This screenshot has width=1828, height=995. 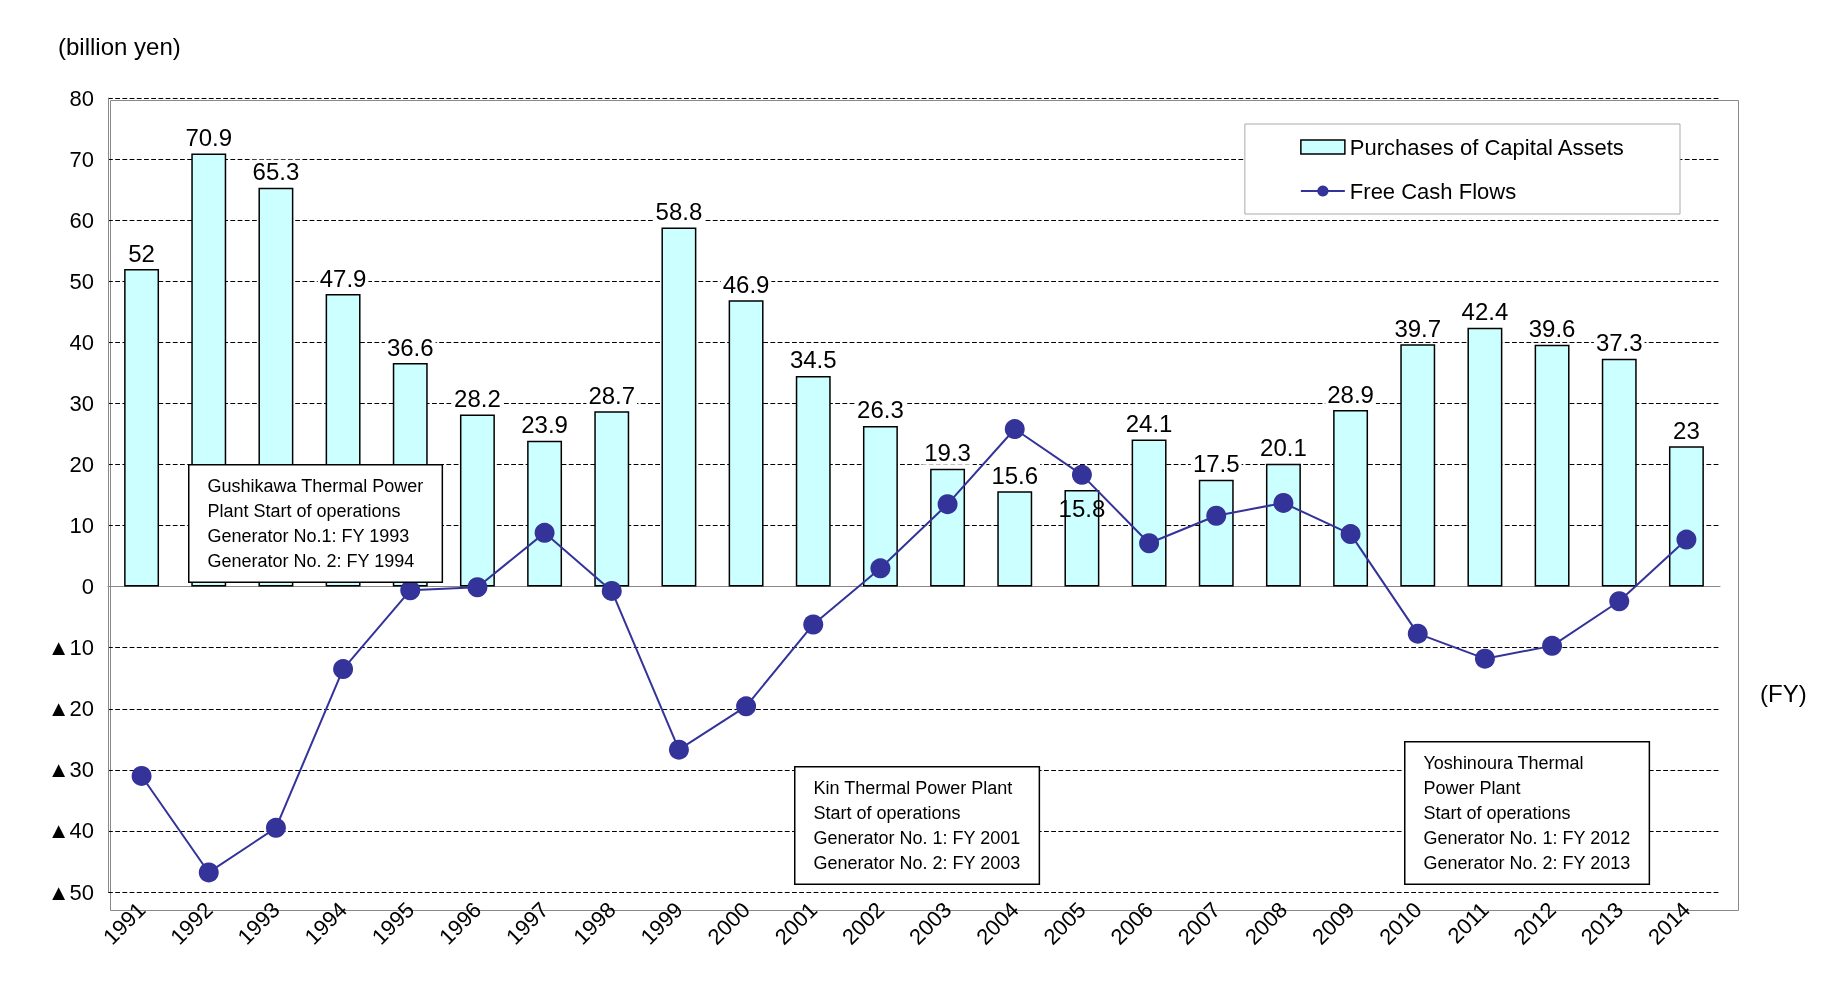 I want to click on data-label: 58.8, so click(x=679, y=211).